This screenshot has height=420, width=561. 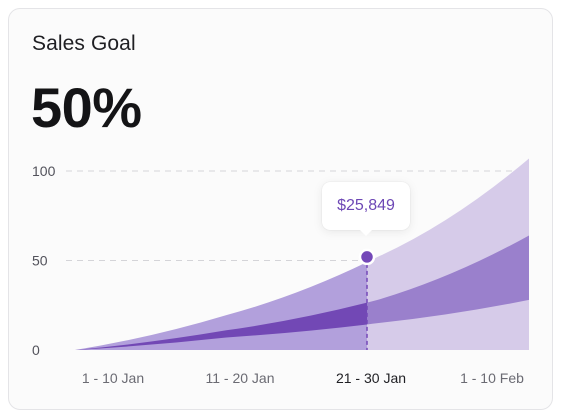 I want to click on card-title: Sales Goal, so click(x=84, y=43).